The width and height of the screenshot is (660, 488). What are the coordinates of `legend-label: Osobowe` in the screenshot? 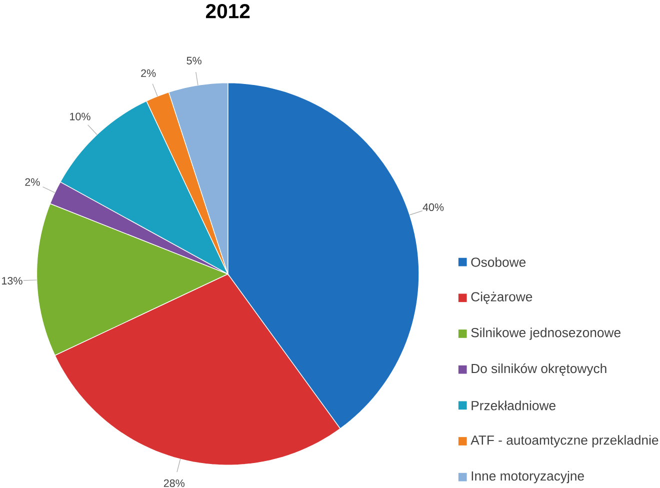 It's located at (498, 262).